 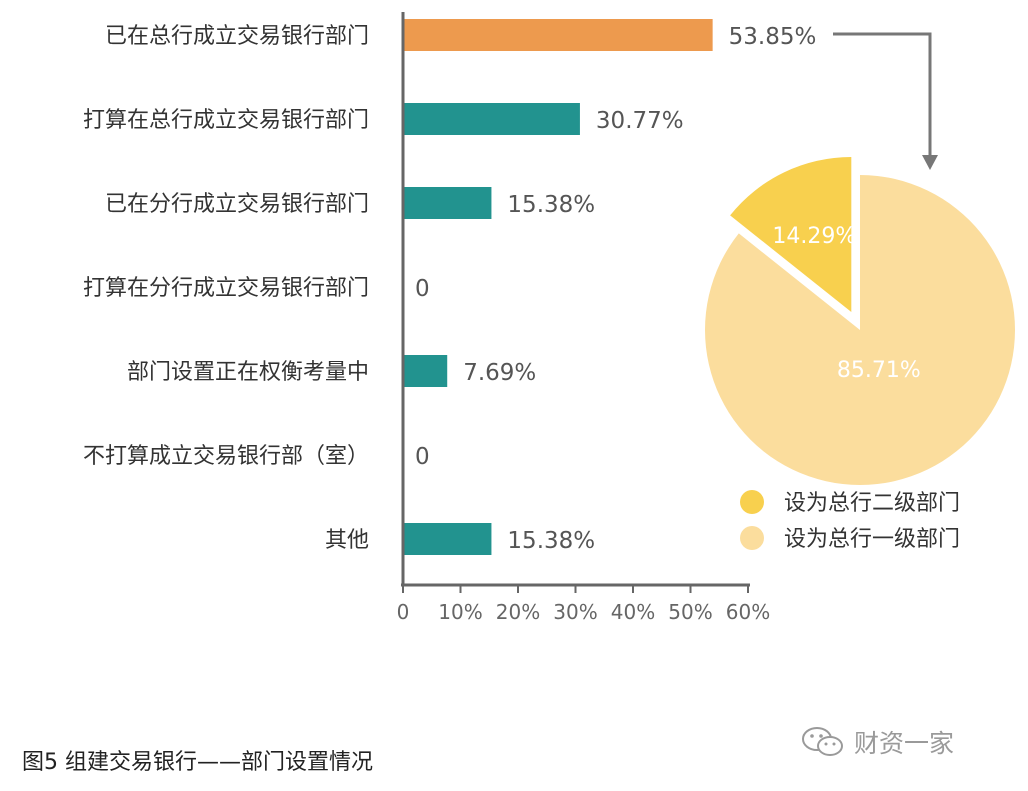 I want to click on wechat-icon, so click(x=822, y=741).